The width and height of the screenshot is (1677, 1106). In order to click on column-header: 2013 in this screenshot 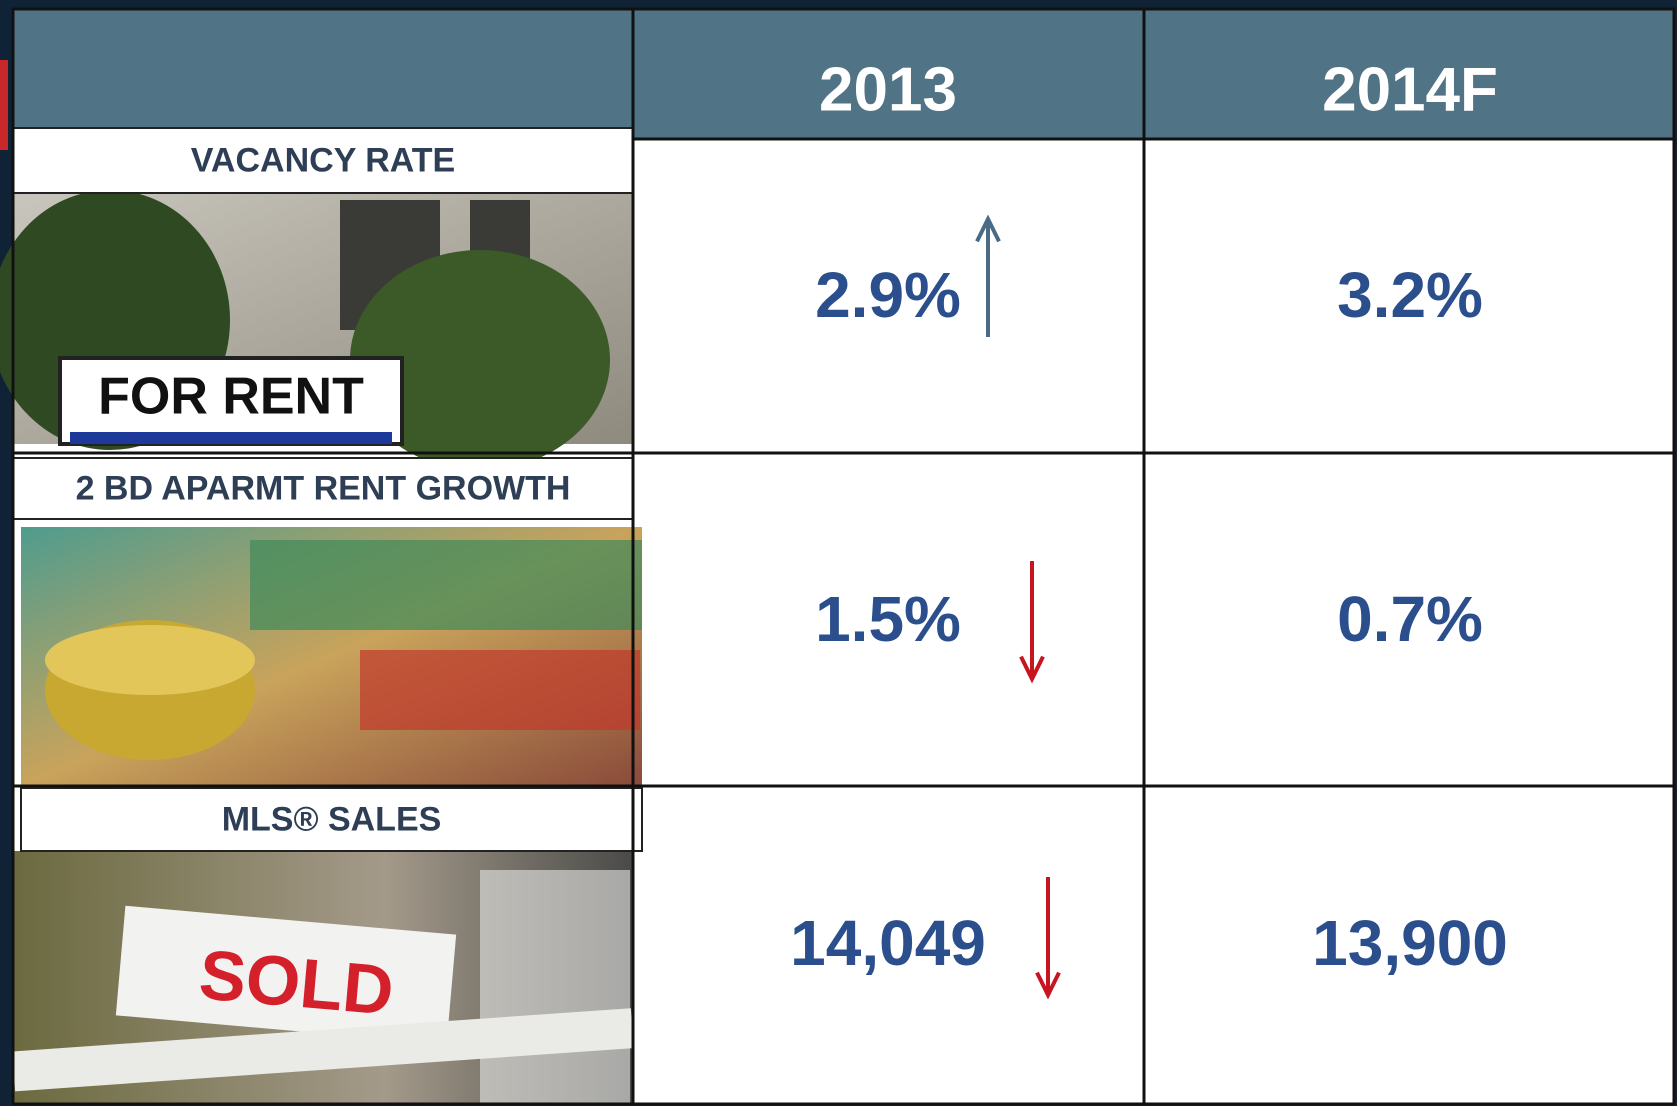, I will do `click(888, 89)`.